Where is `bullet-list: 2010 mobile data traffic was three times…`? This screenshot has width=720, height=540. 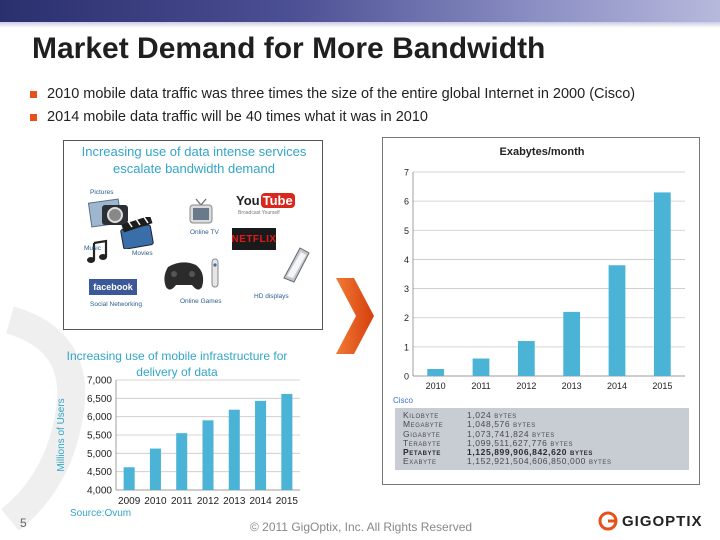 bullet-list: 2010 mobile data traffic was three times… is located at coordinates (365, 109).